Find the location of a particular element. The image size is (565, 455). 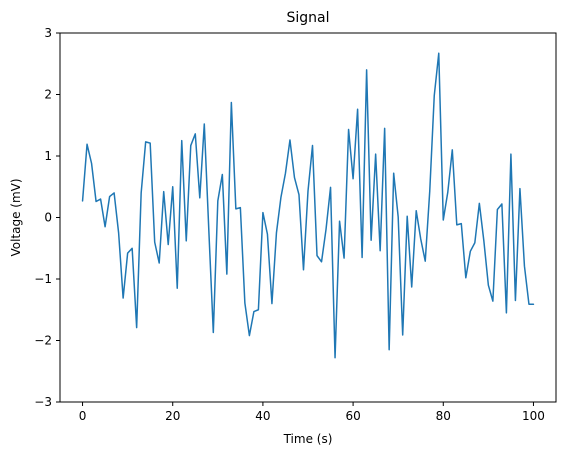

y-tick-label: 0 is located at coordinates (48, 218).